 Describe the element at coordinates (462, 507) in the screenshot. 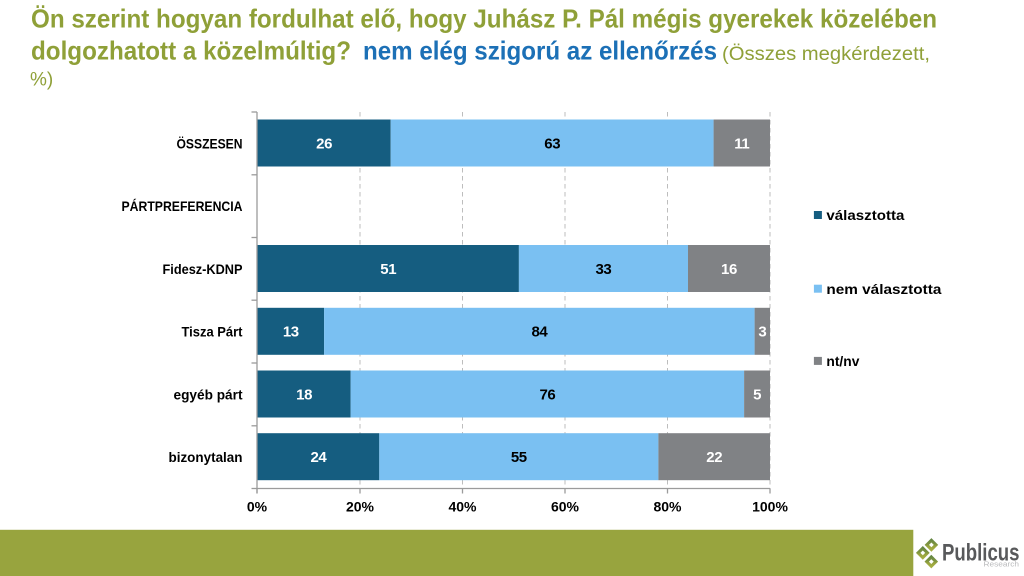

I see `svg-text: 40%` at that location.